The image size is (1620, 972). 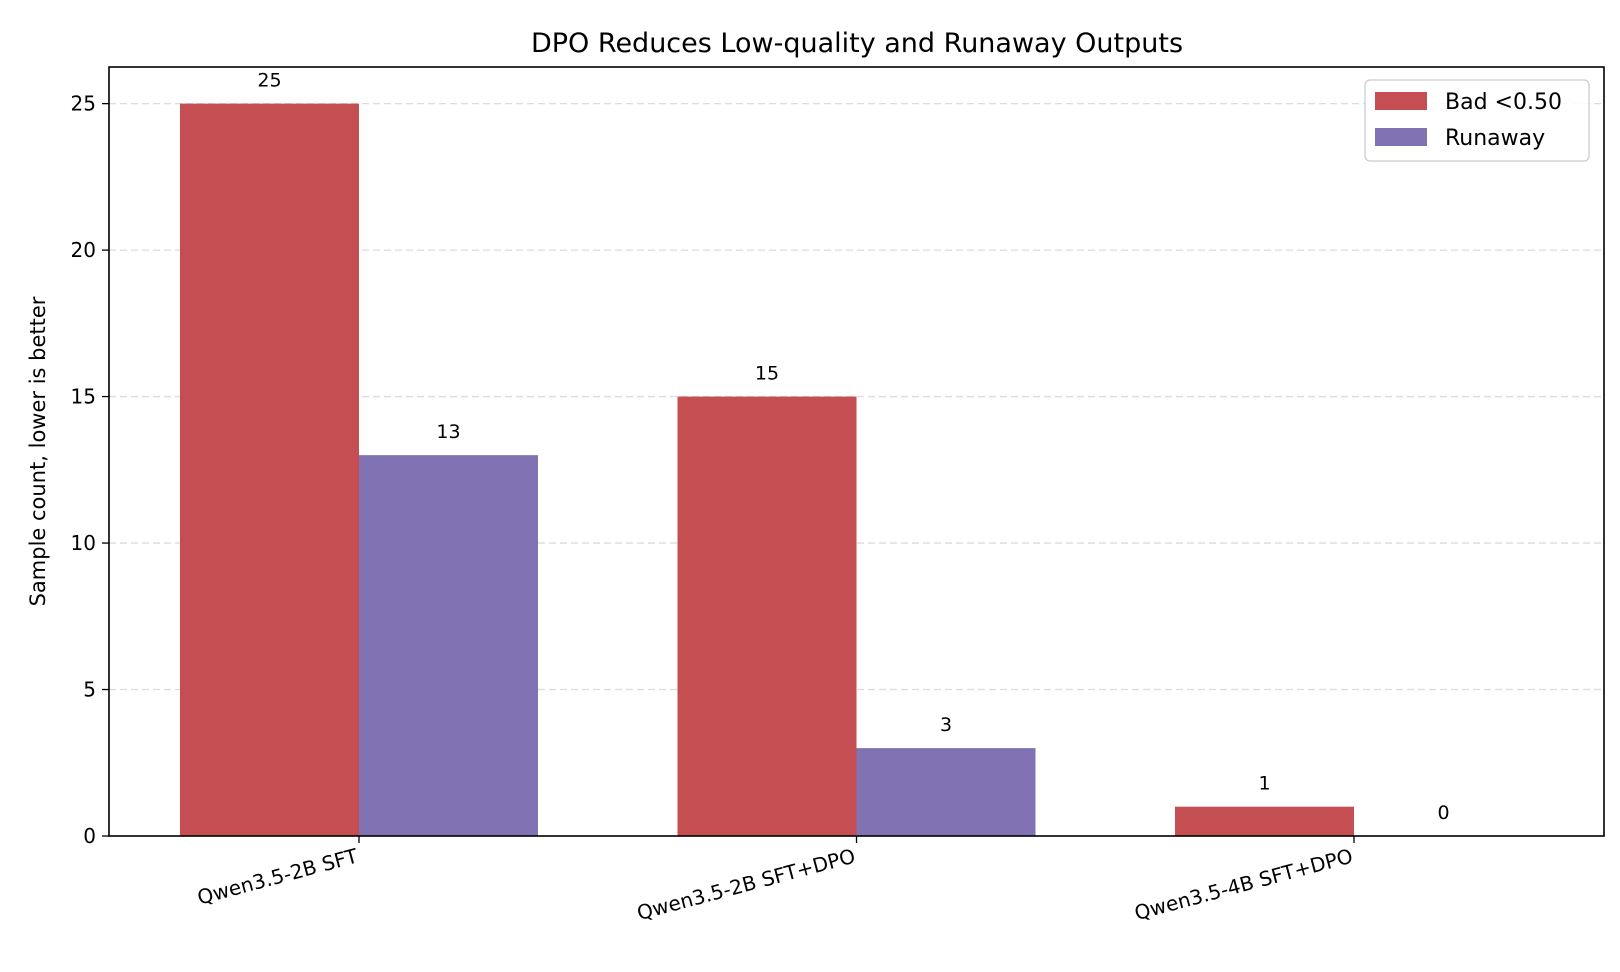 What do you see at coordinates (83, 104) in the screenshot?
I see `y-tick-label: 25` at bounding box center [83, 104].